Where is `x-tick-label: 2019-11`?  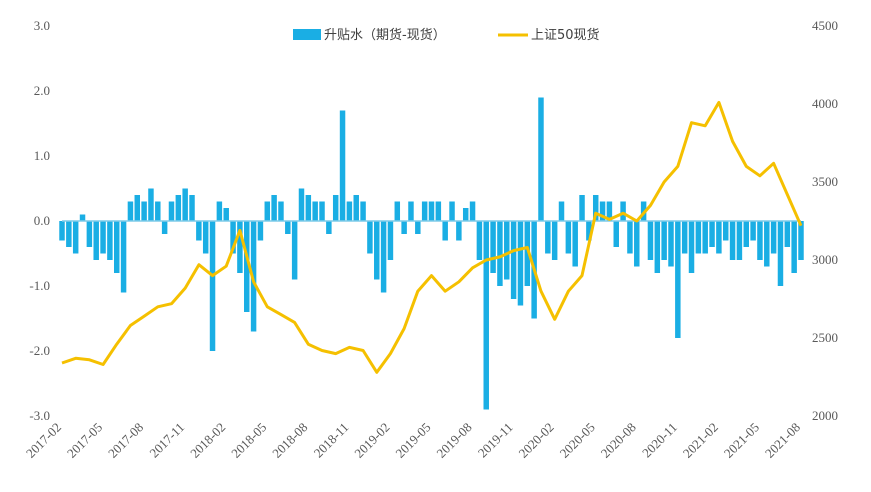
x-tick-label: 2019-11 is located at coordinates (495, 440).